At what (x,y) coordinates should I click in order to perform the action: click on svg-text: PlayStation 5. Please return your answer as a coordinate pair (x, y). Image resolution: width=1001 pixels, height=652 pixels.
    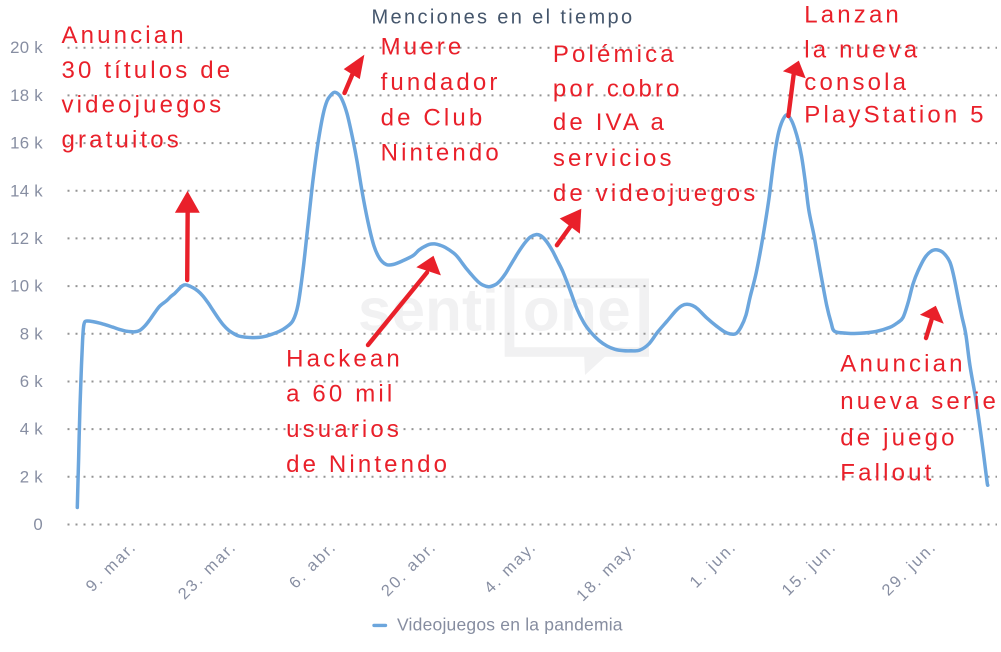
    Looking at the image, I should click on (895, 114).